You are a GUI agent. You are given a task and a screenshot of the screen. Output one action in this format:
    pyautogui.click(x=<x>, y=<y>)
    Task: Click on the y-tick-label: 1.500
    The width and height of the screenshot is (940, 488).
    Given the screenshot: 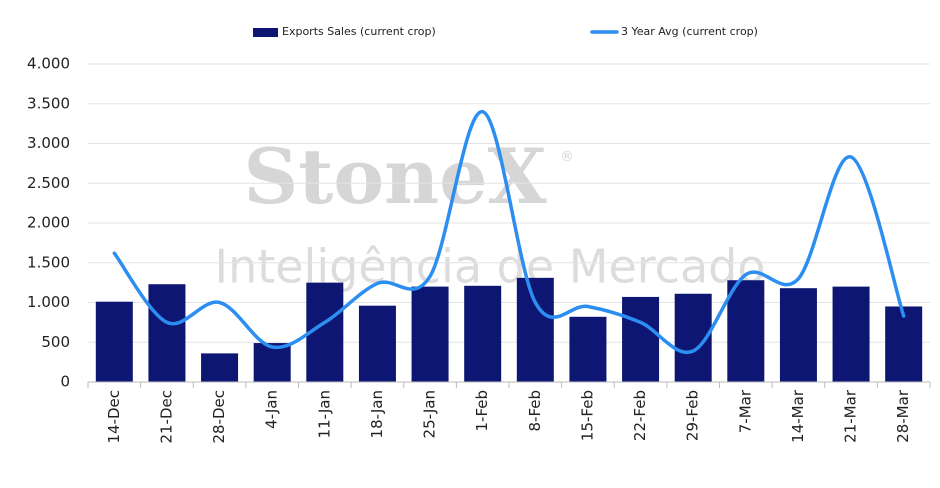 What is the action you would take?
    pyautogui.click(x=48, y=262)
    